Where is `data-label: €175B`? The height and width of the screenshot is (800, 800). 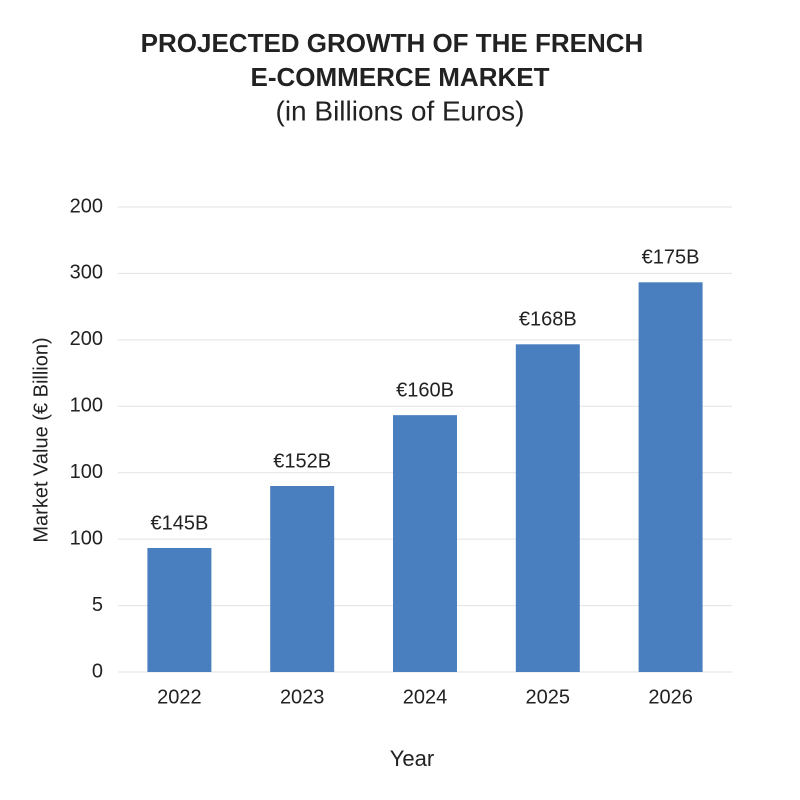
data-label: €175B is located at coordinates (671, 258).